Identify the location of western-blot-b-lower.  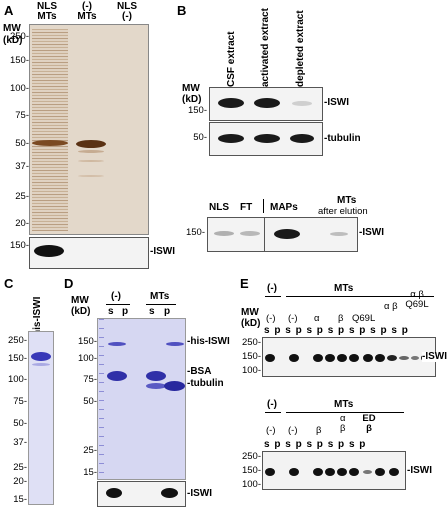
(282, 234).